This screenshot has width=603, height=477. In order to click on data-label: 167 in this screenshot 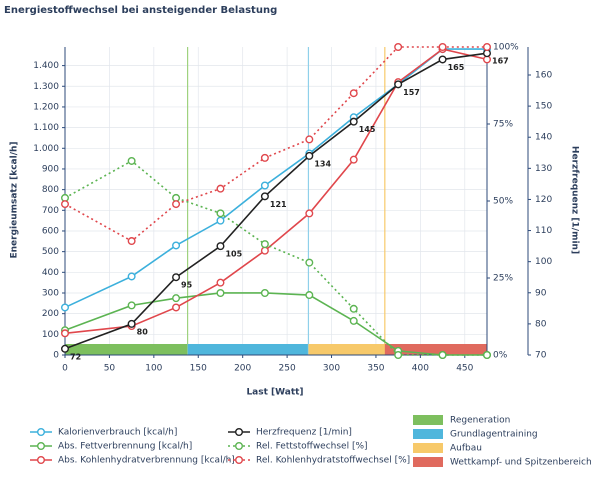, I will do `click(500, 61)`.